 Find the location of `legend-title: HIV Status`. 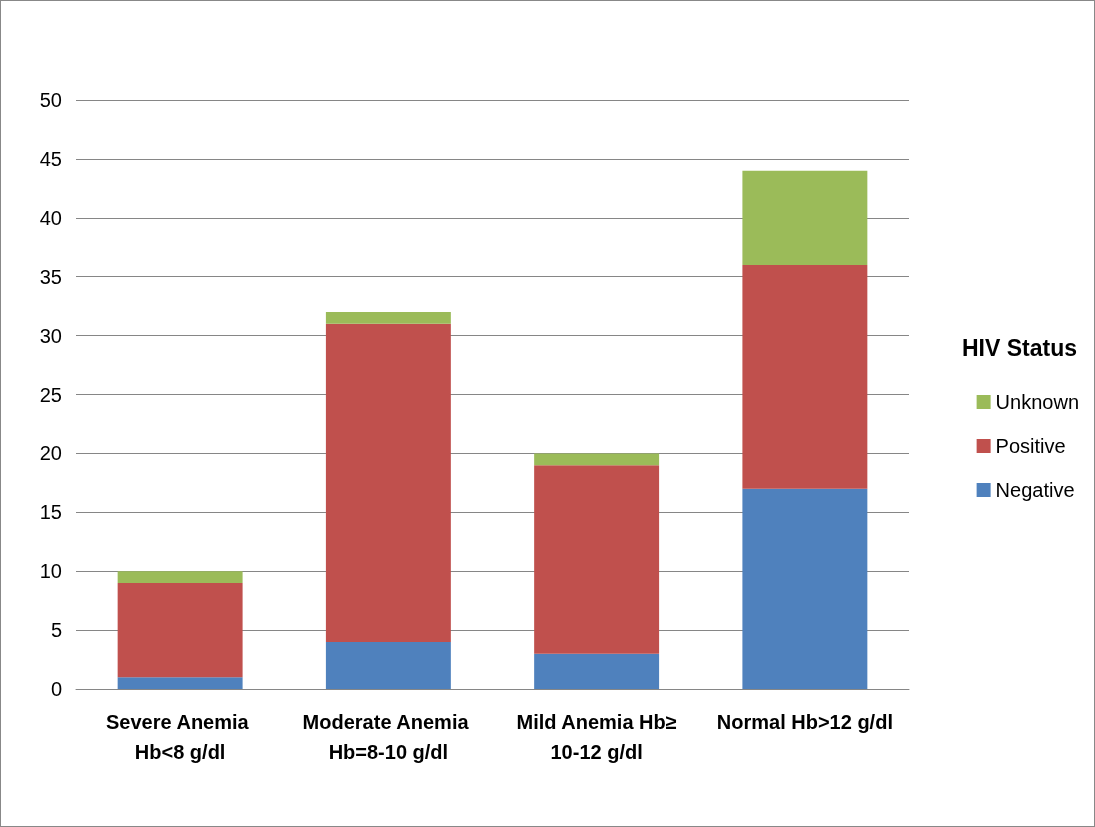

legend-title: HIV Status is located at coordinates (1019, 347).